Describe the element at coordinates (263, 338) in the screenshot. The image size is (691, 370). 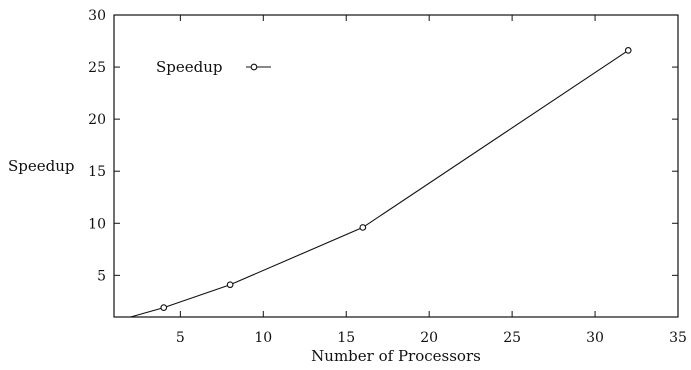
I see `x-tick-label: 10` at that location.